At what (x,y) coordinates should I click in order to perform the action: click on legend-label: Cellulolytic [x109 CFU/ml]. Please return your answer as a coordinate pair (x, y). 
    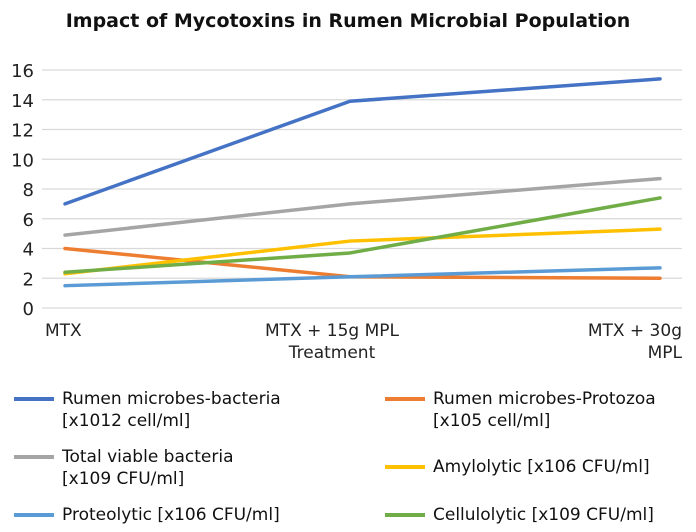
    Looking at the image, I should click on (543, 515).